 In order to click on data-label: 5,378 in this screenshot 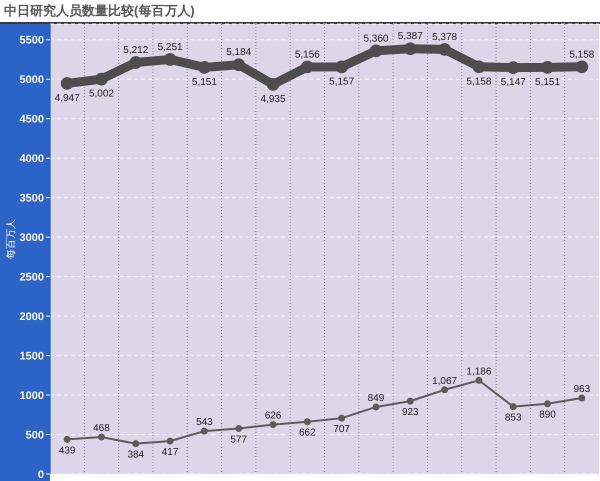, I will do `click(445, 37)`.